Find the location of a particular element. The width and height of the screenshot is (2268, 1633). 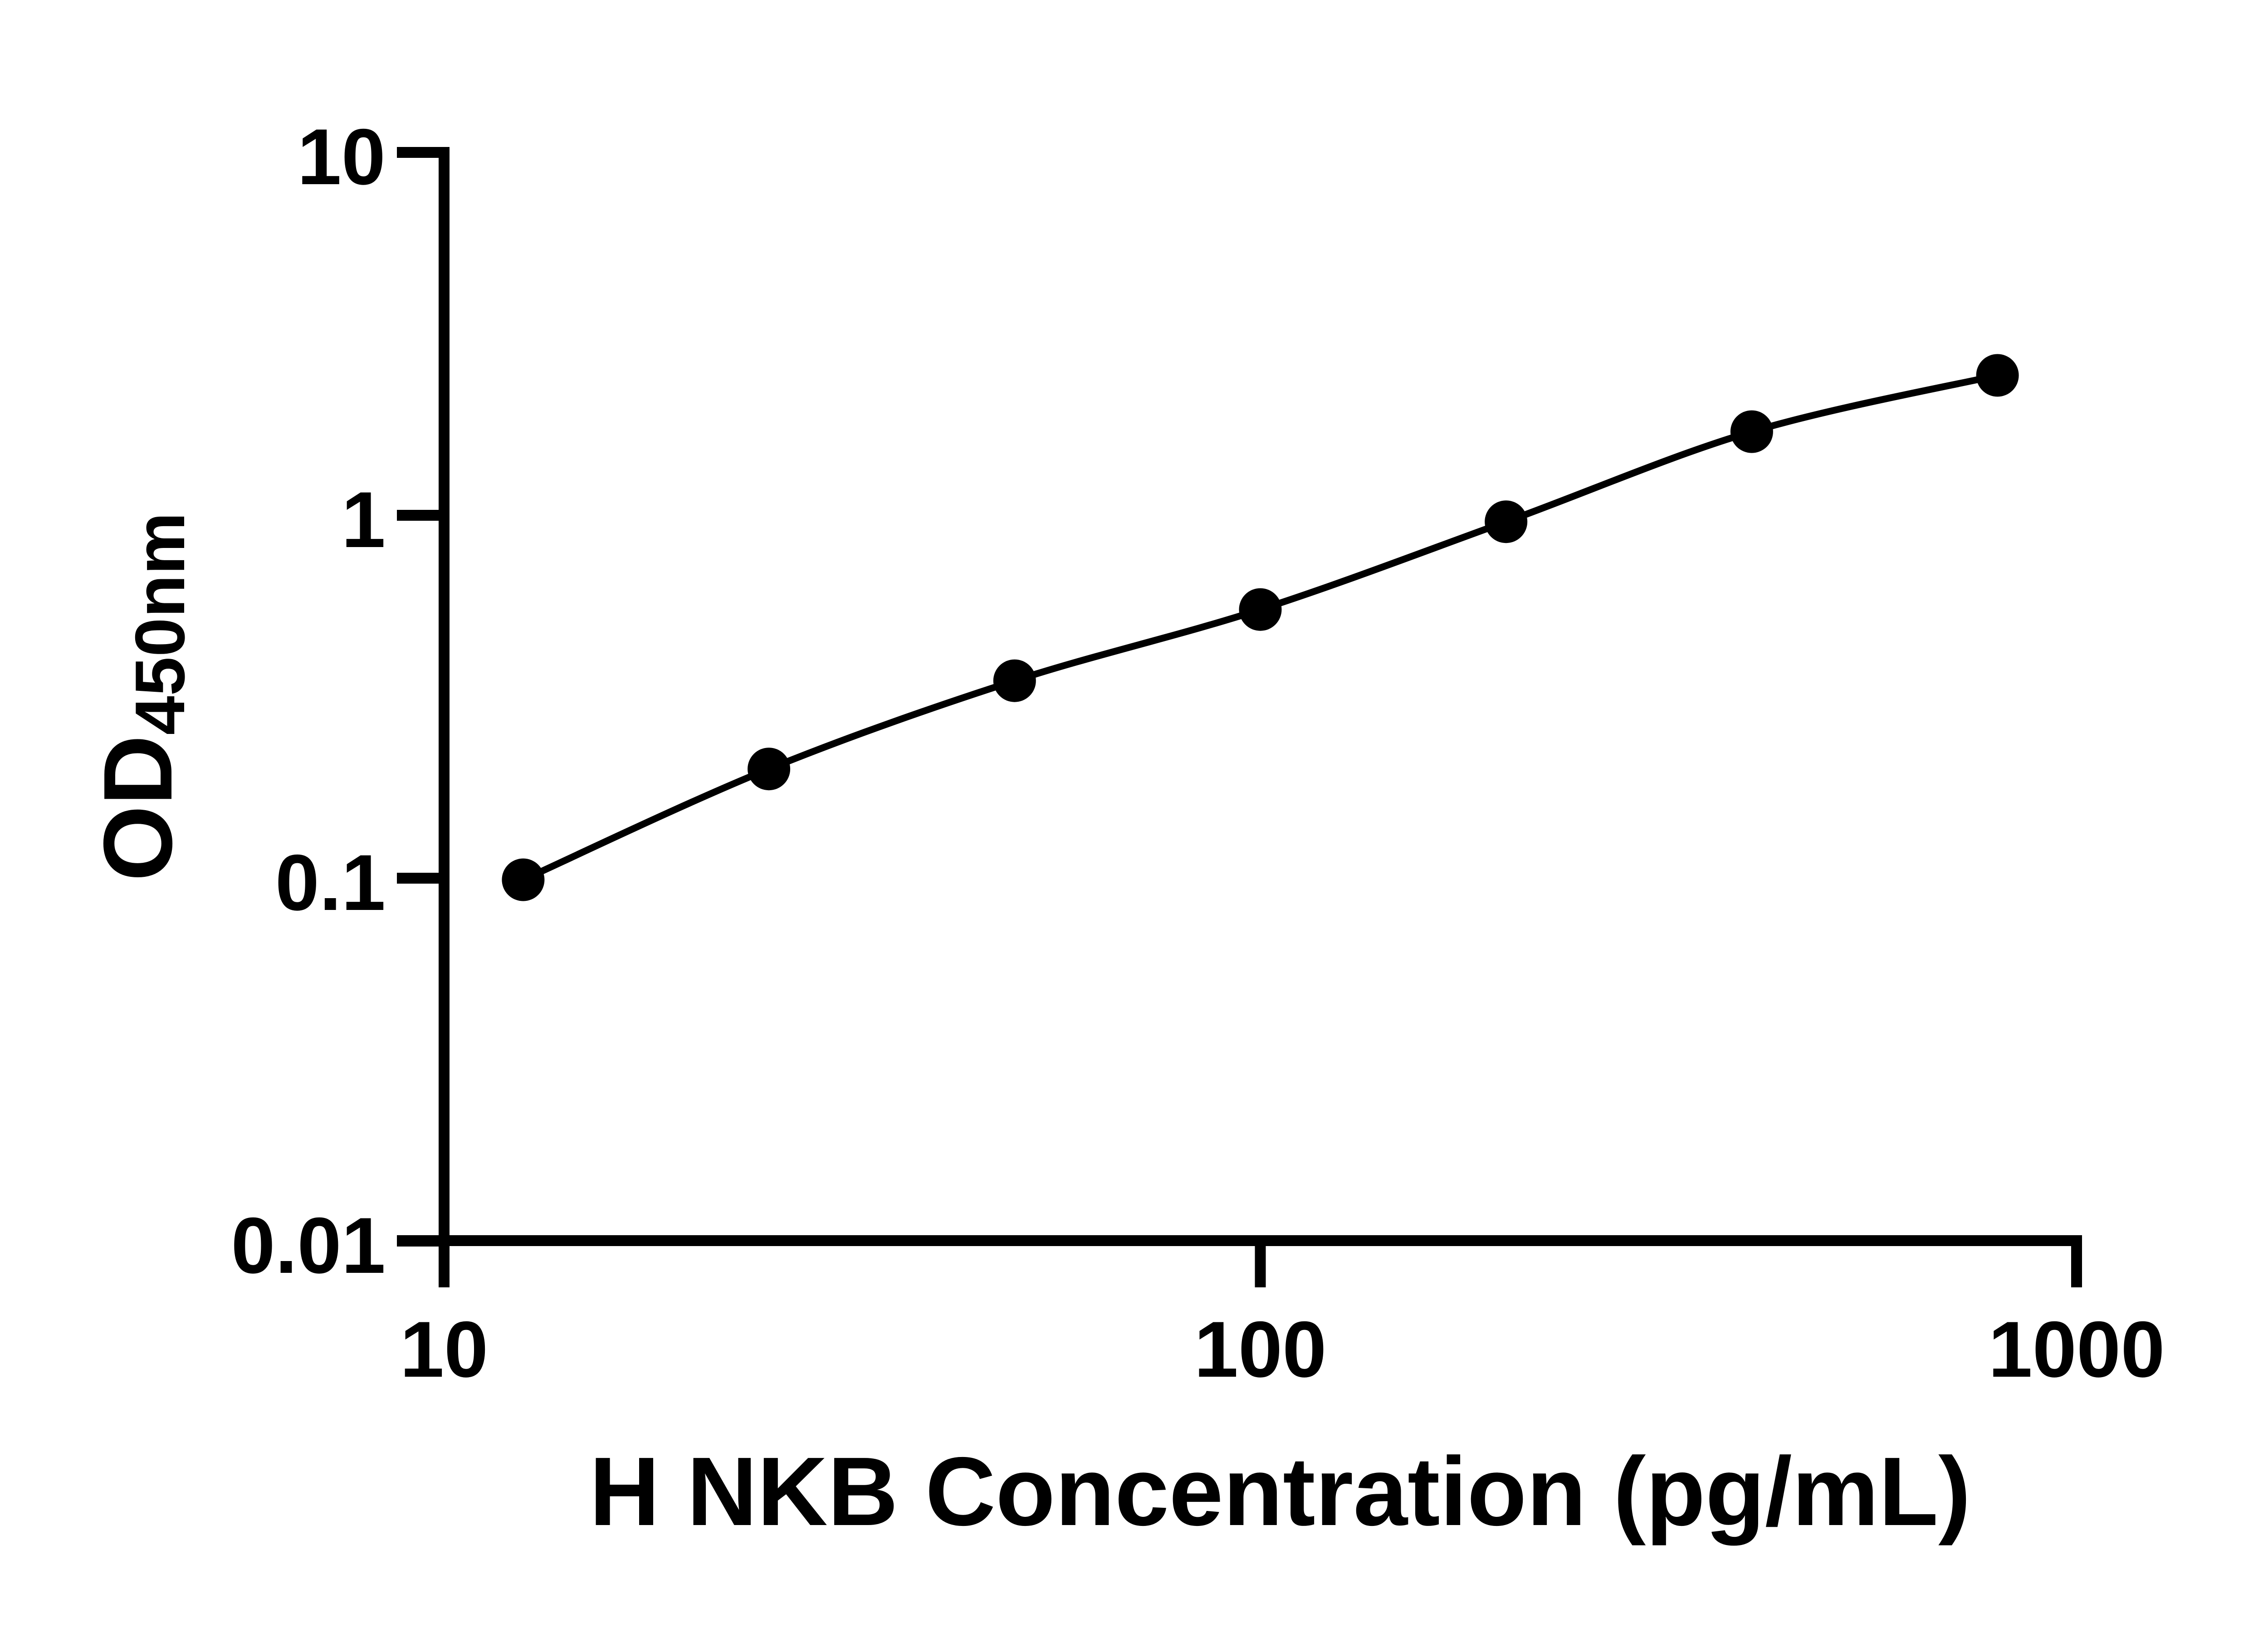

x-axis-title: H NKB Concentration (pg/mL) is located at coordinates (1280, 1491).